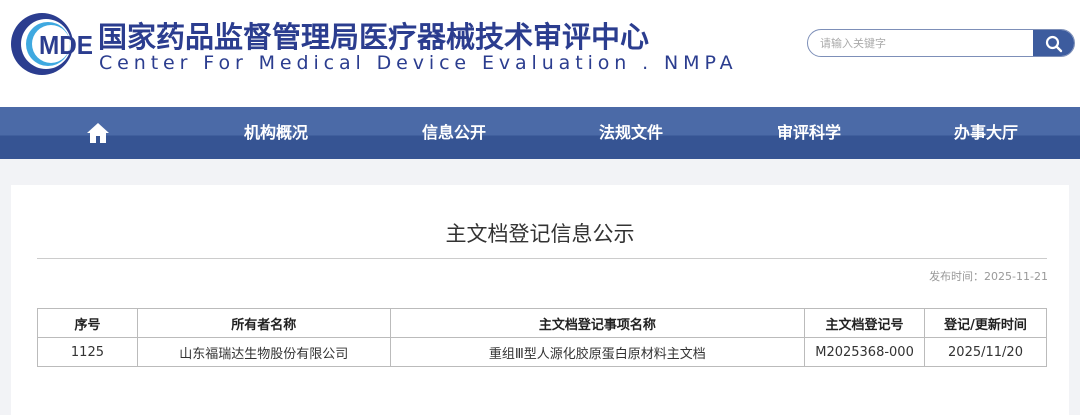 This screenshot has height=415, width=1080. What do you see at coordinates (597, 352) in the screenshot?
I see `cell-item-name: 重组Ⅲ型人源化胶原蛋白原材料主文档` at bounding box center [597, 352].